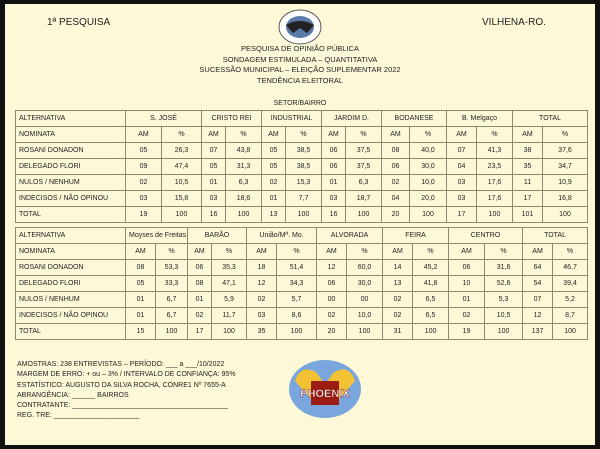  What do you see at coordinates (70, 299) in the screenshot?
I see `row-label: NULOS / NENHUM` at bounding box center [70, 299].